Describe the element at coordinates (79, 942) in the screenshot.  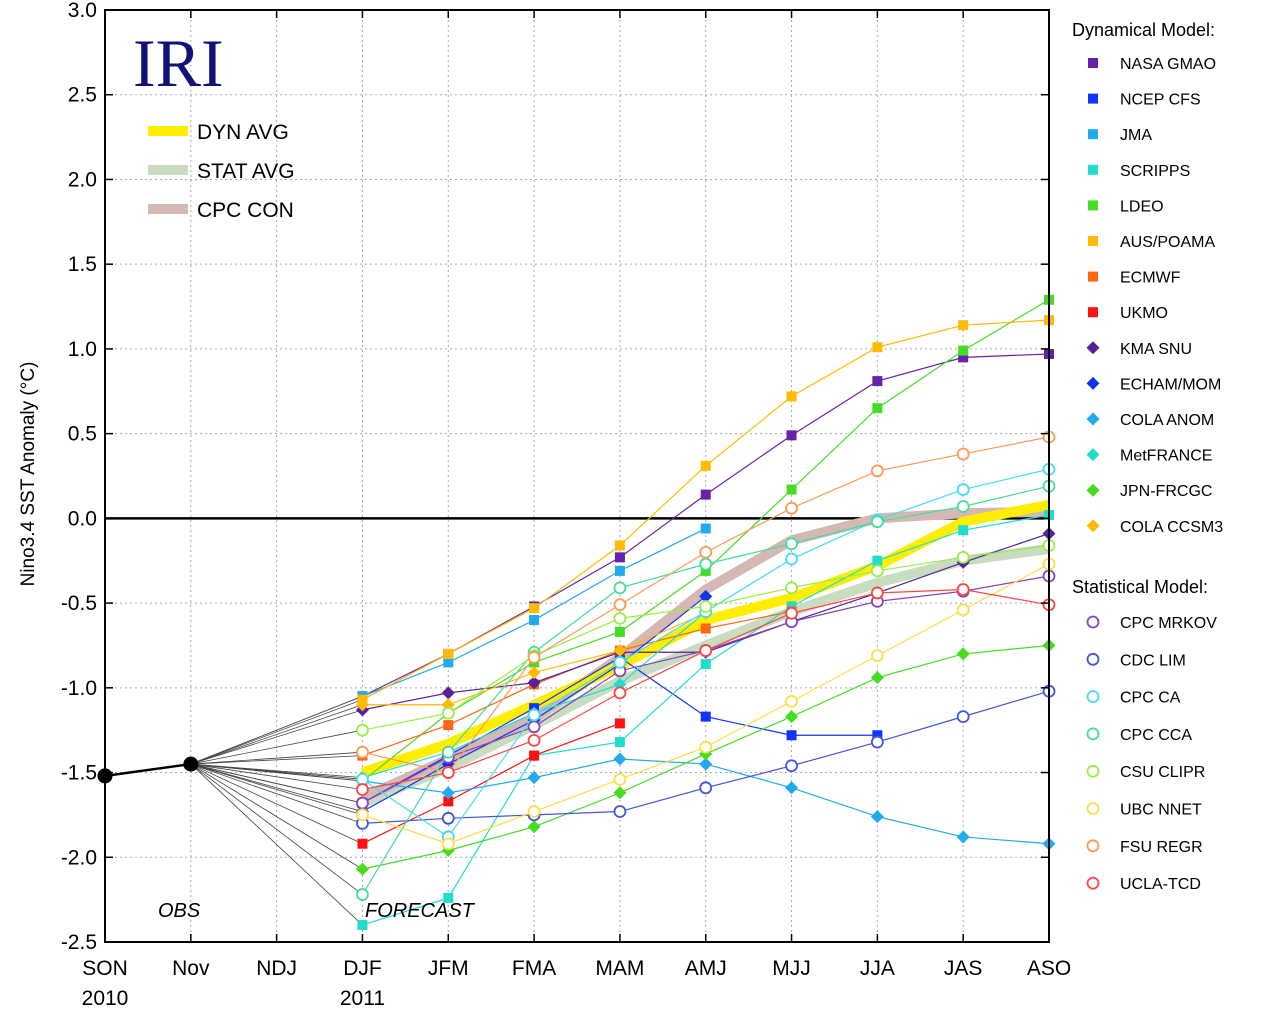
I see `y-tick-label: -2.5` at that location.